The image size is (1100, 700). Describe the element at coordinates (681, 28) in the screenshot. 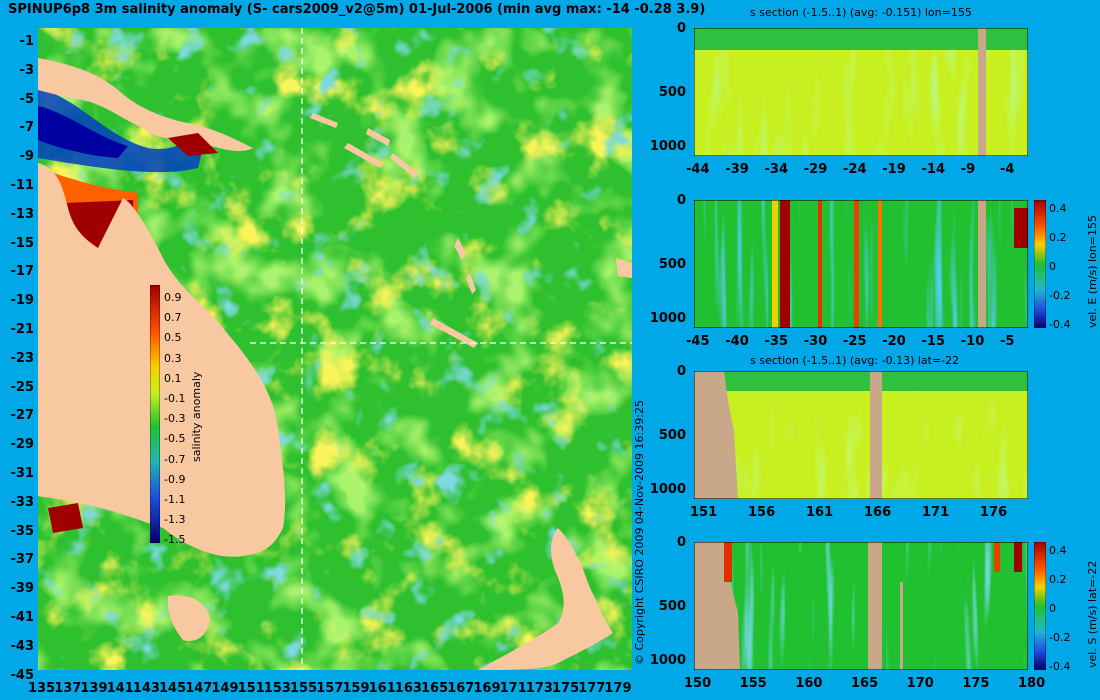

I see `p1-ytick: 0` at that location.